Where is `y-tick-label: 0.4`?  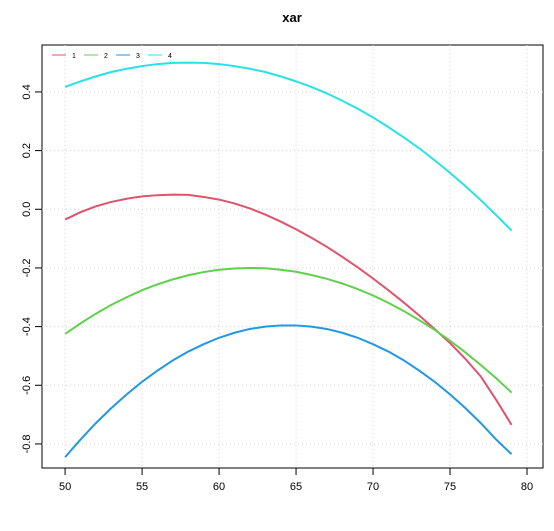 y-tick-label: 0.4 is located at coordinates (27, 91).